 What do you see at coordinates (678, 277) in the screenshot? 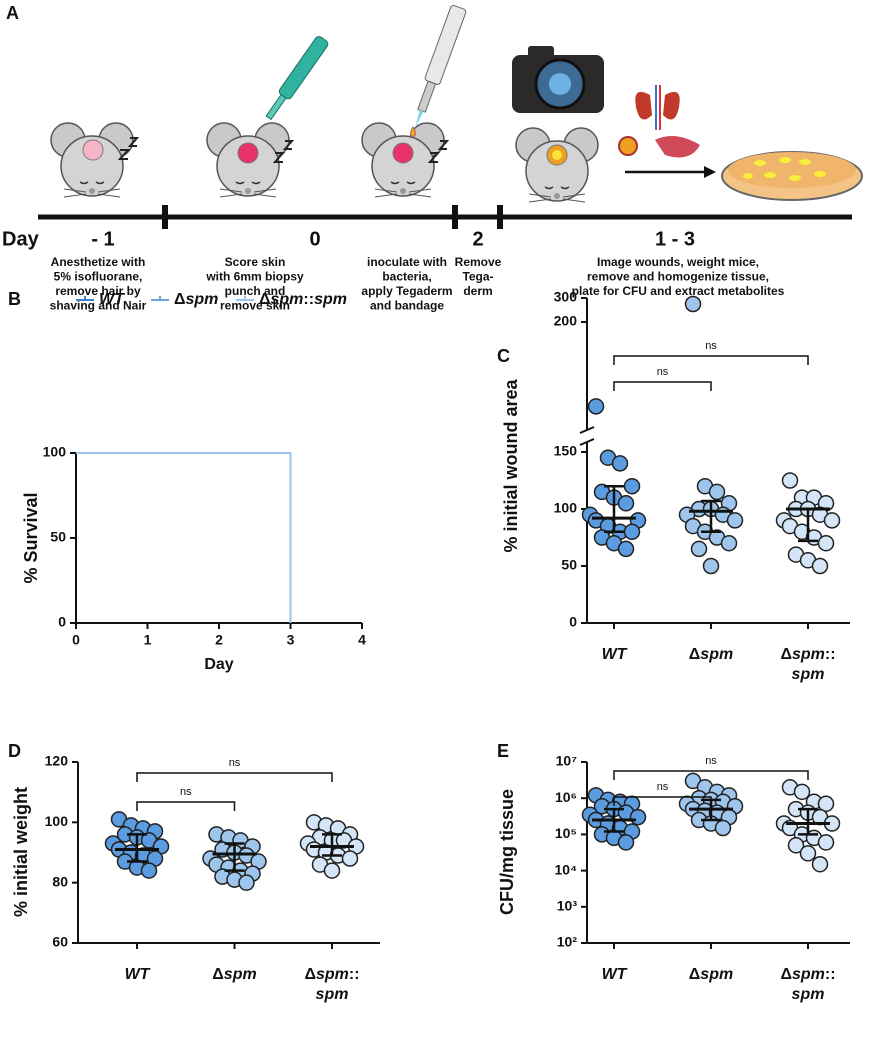
I see `step-caption: remove and homogenize tissue,` at bounding box center [678, 277].